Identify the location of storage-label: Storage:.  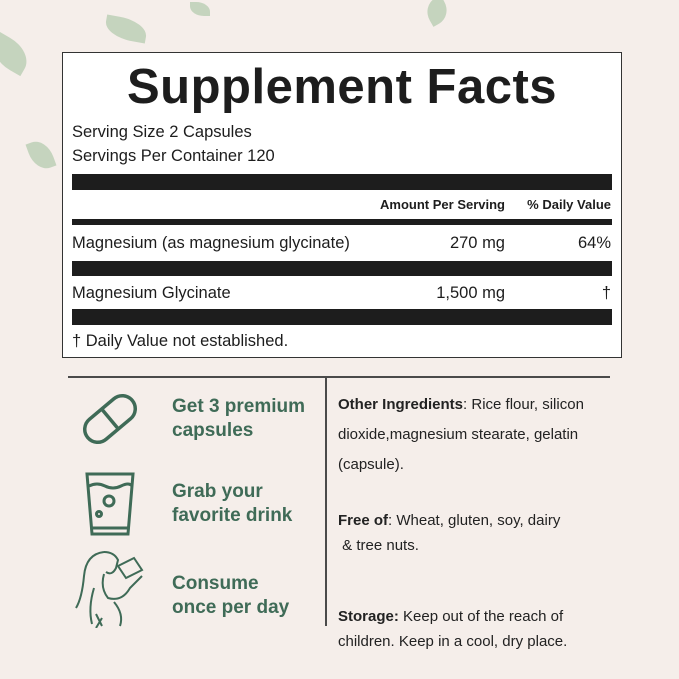
(368, 616).